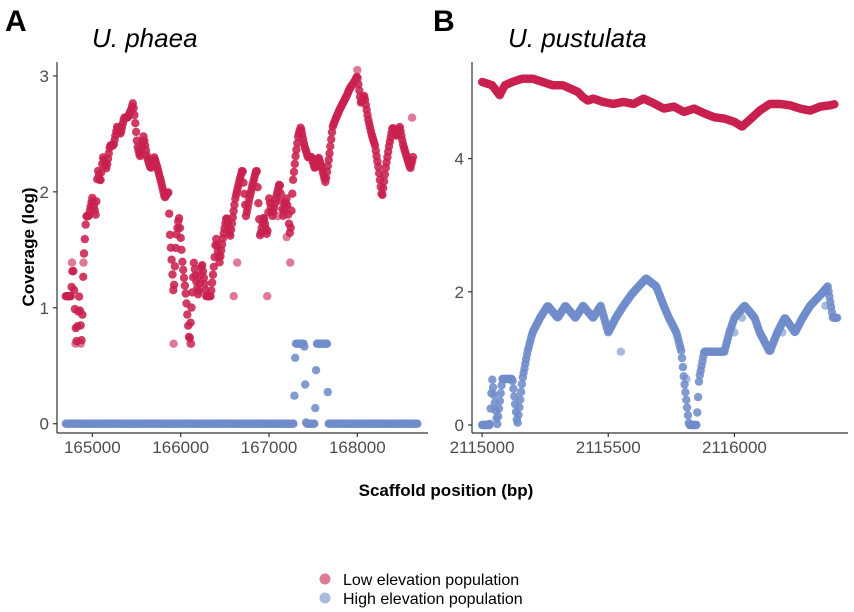  What do you see at coordinates (459, 292) in the screenshot?
I see `y-tick-label: 2` at bounding box center [459, 292].